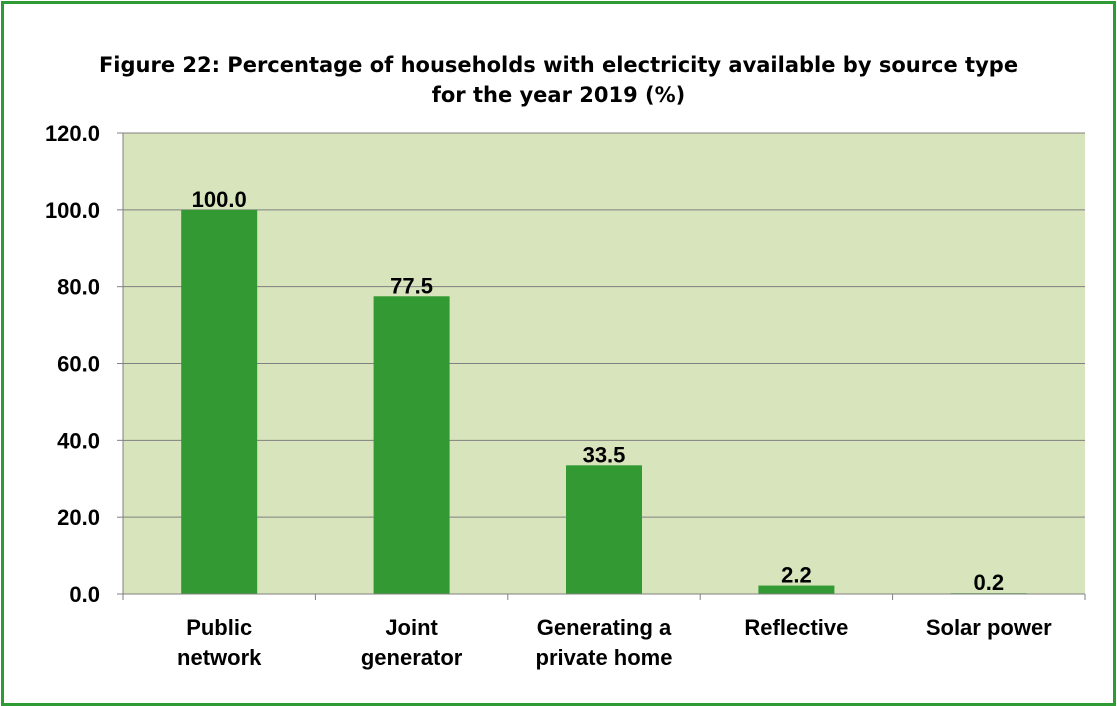 The height and width of the screenshot is (706, 1117). I want to click on x-tick-label: Generating a, so click(604, 627).